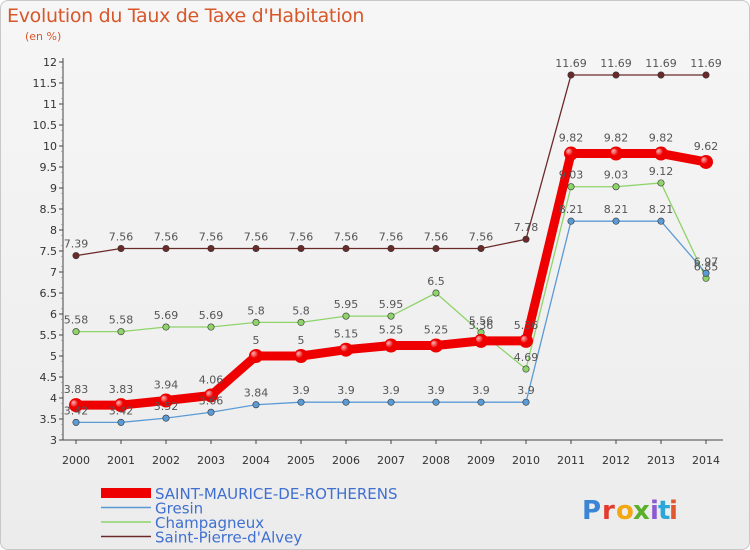 This screenshot has width=750, height=550. I want to click on data-label: 5, so click(256, 340).